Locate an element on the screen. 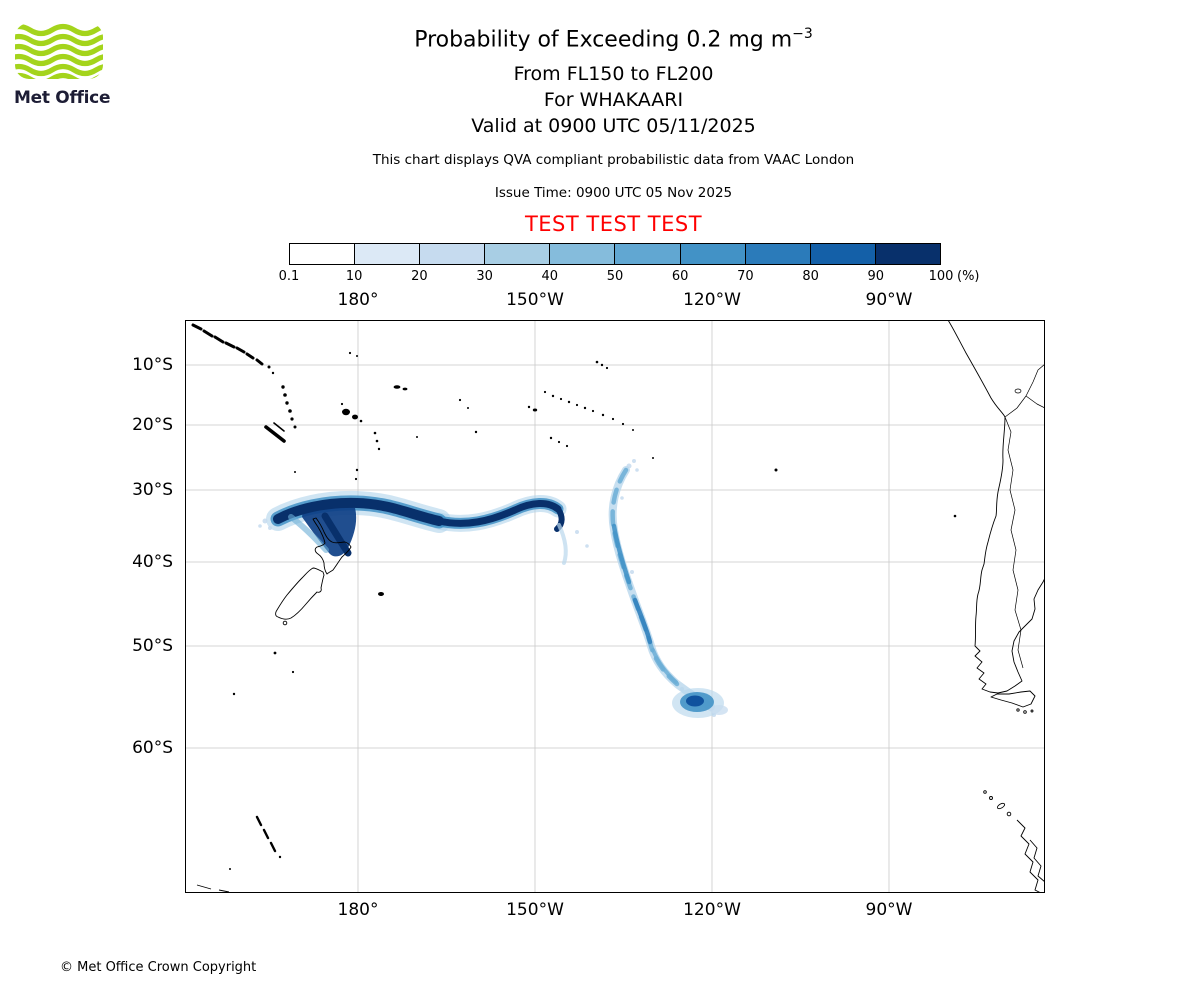  legend-tick: 10 is located at coordinates (354, 276).